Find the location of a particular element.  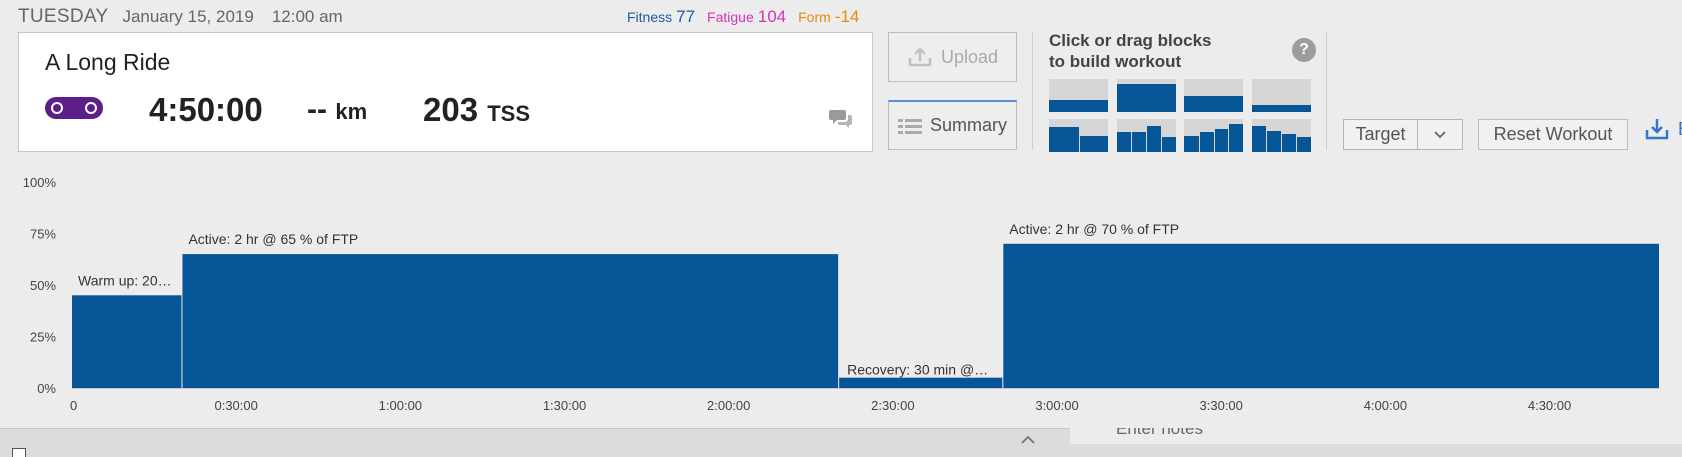

workout-tss: 203 TSS is located at coordinates (476, 110).